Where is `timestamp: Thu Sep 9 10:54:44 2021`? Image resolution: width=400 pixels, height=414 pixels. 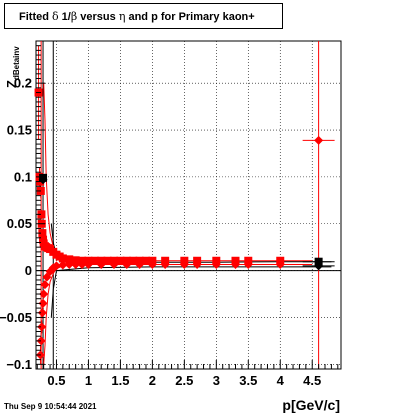
timestamp: Thu Sep 9 10:54:44 2021 is located at coordinates (50, 406).